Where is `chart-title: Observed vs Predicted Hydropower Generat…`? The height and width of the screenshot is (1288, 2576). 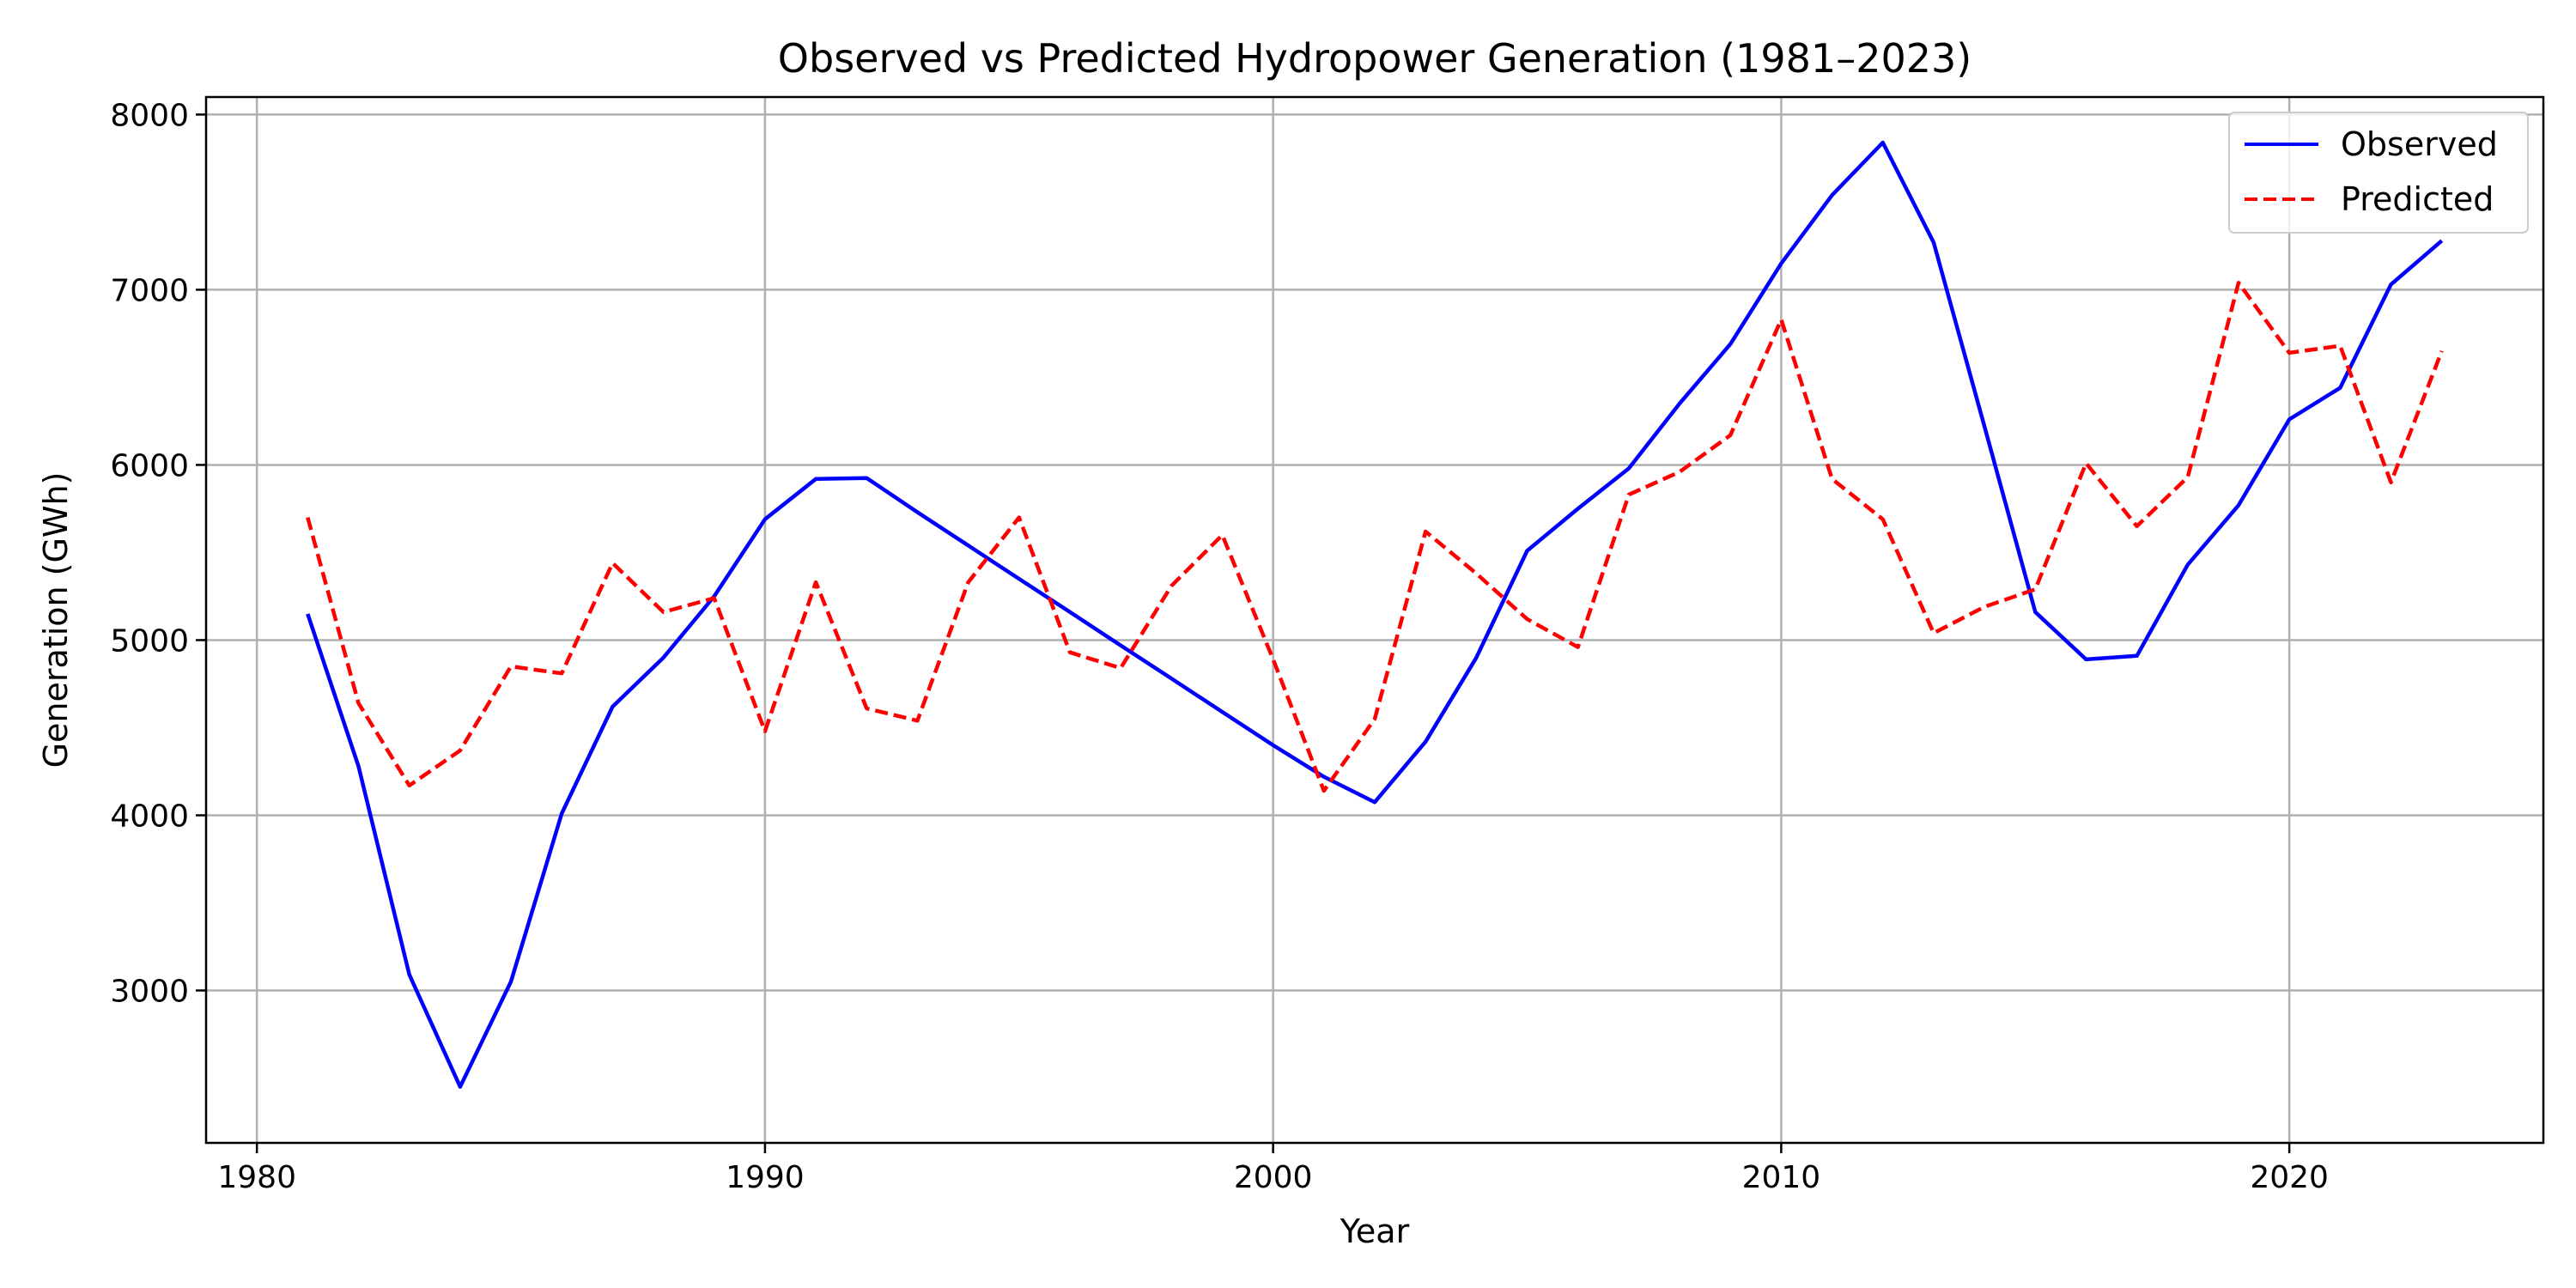 chart-title: Observed vs Predicted Hydropower Generat… is located at coordinates (1374, 59).